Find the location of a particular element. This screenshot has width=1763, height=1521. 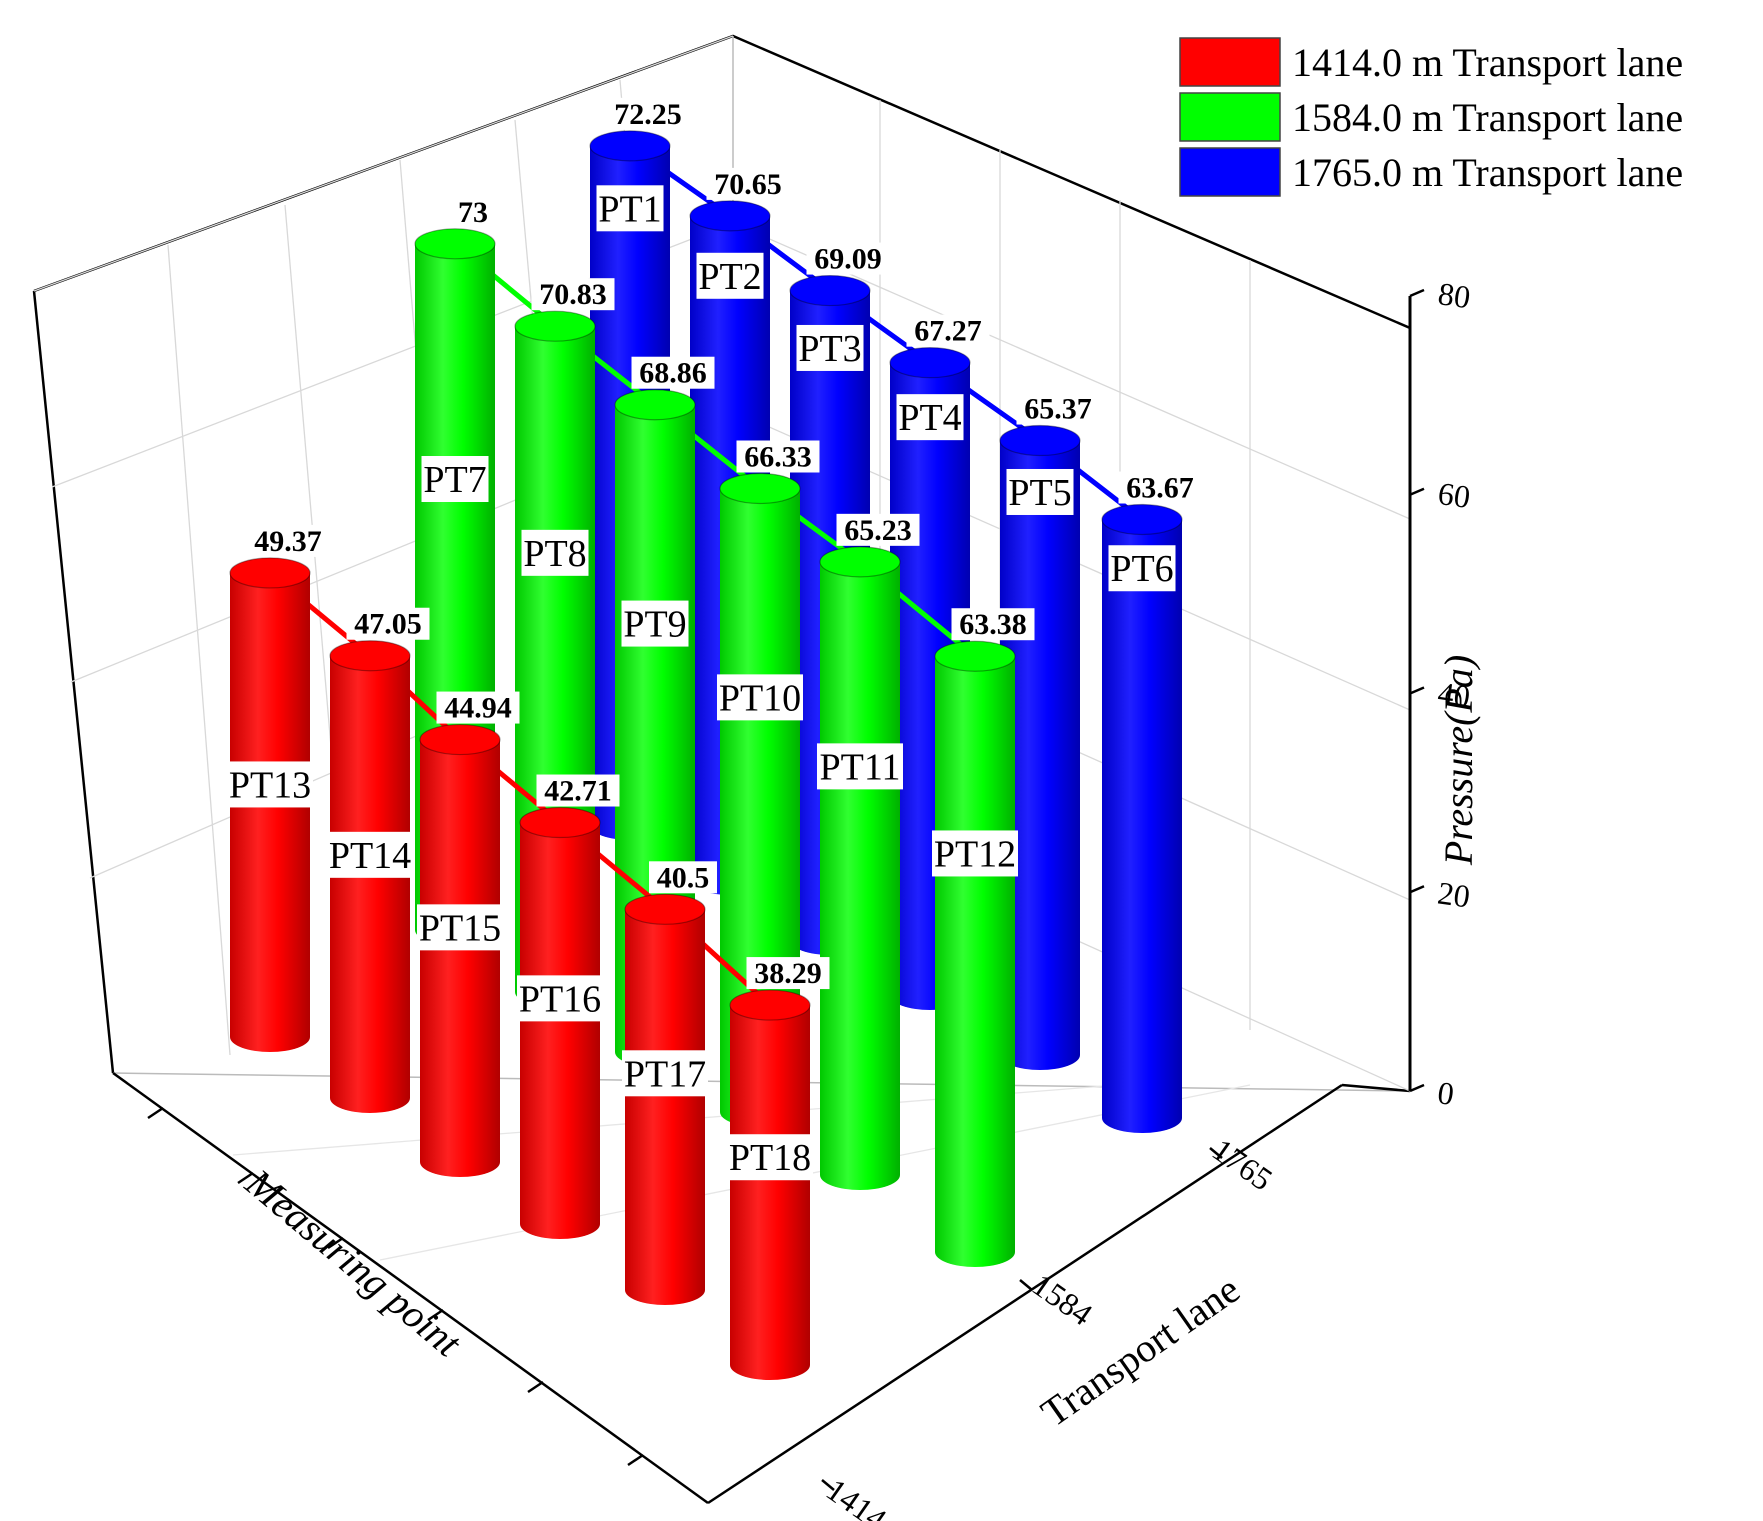

point-label: PT9 is located at coordinates (654, 625).